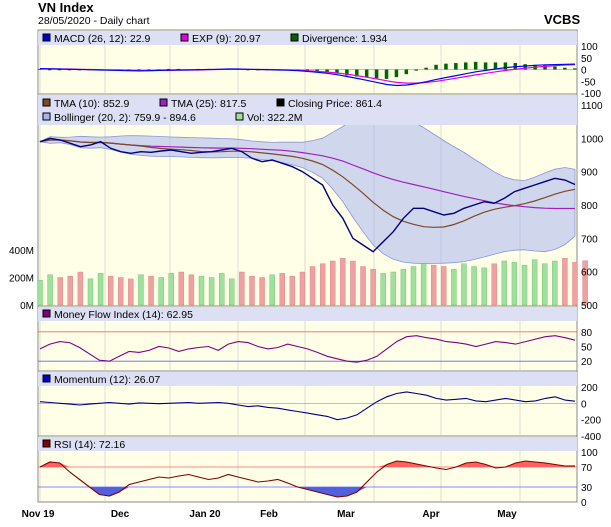 This screenshot has height=527, width=611. I want to click on tma10-legend: TMA (10): 852.9, so click(91, 104).